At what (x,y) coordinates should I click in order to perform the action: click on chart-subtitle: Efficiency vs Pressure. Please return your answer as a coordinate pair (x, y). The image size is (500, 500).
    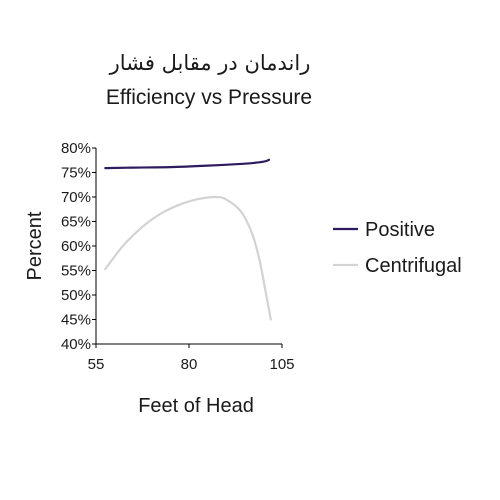
    Looking at the image, I should click on (209, 97).